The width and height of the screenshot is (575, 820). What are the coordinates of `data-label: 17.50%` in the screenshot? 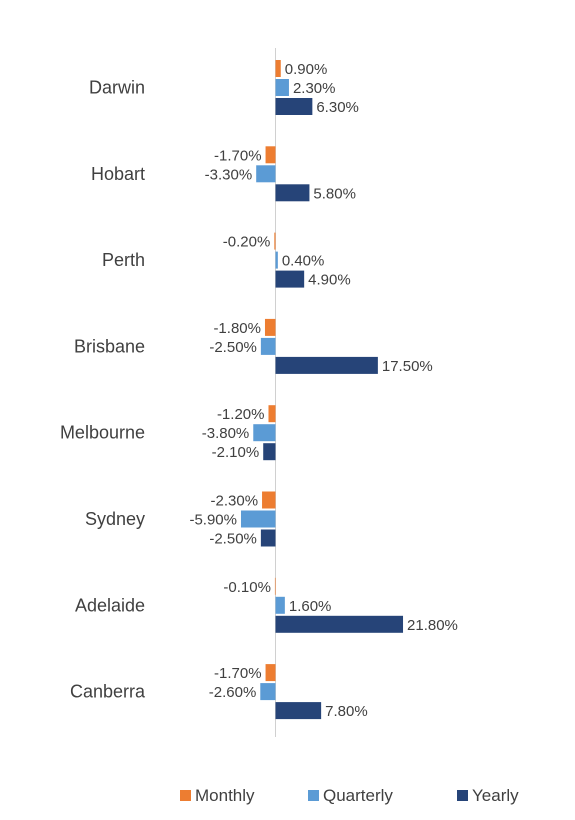 It's located at (407, 366).